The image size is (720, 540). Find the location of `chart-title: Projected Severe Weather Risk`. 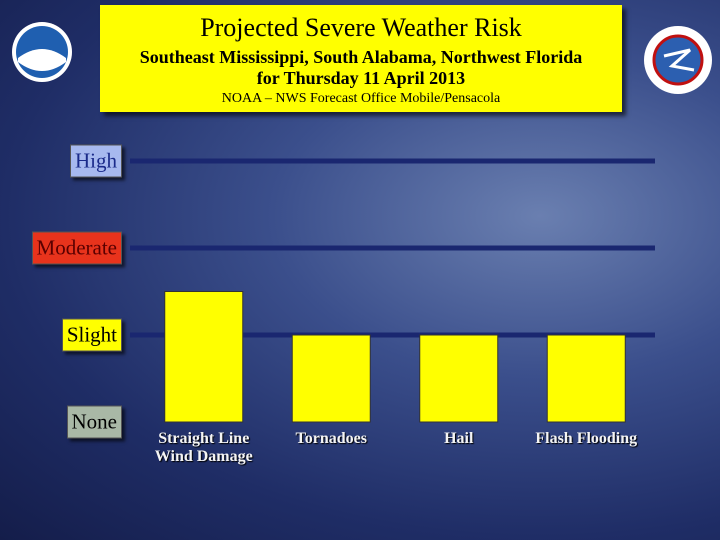

chart-title: Projected Severe Weather Risk is located at coordinates (361, 27).